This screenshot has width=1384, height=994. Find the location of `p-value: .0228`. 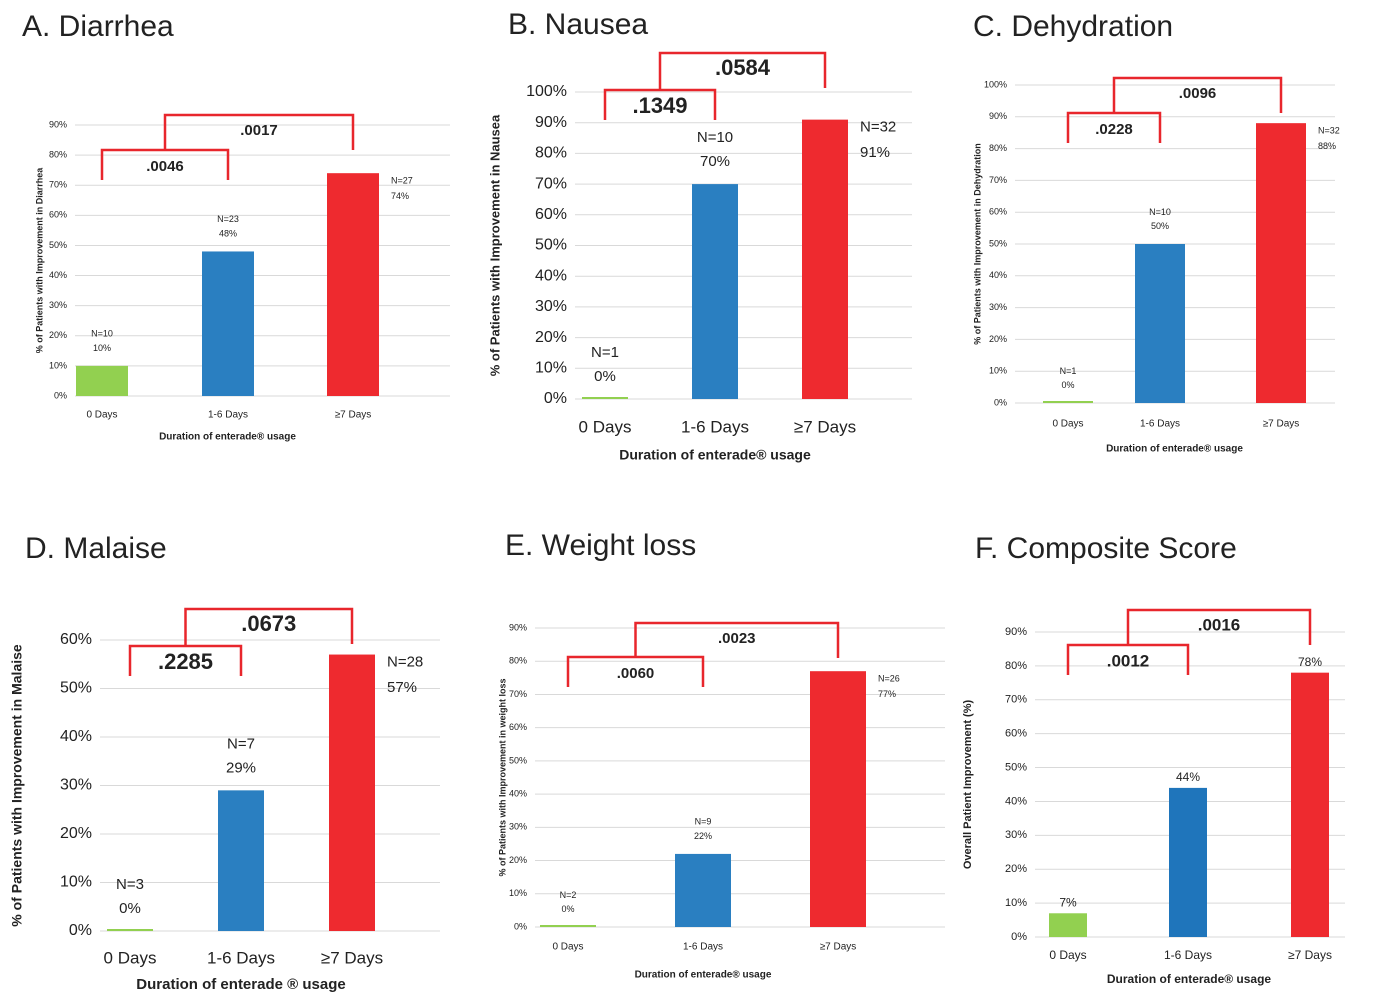

p-value: .0228 is located at coordinates (1114, 129).